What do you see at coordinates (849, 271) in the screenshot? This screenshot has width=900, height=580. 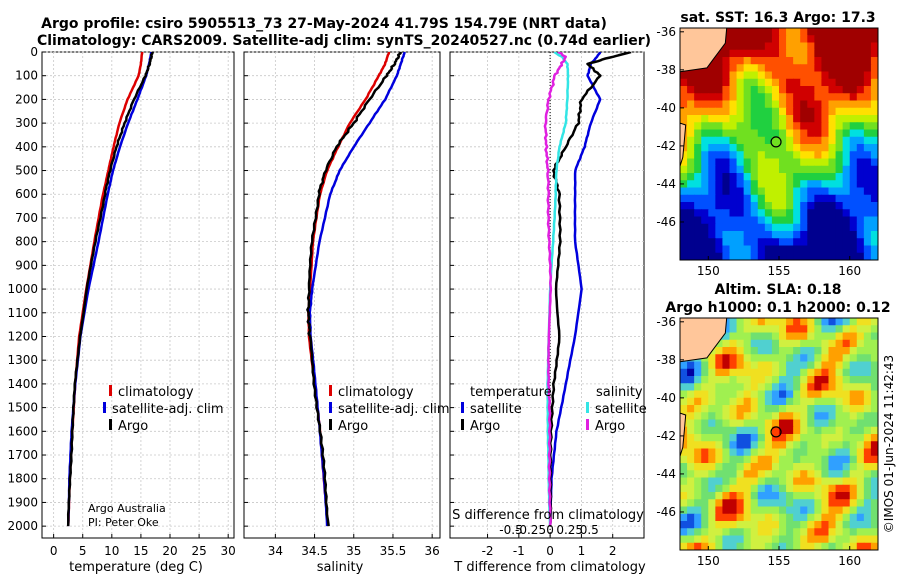 I see `sst-lon-tick-label: 160` at bounding box center [849, 271].